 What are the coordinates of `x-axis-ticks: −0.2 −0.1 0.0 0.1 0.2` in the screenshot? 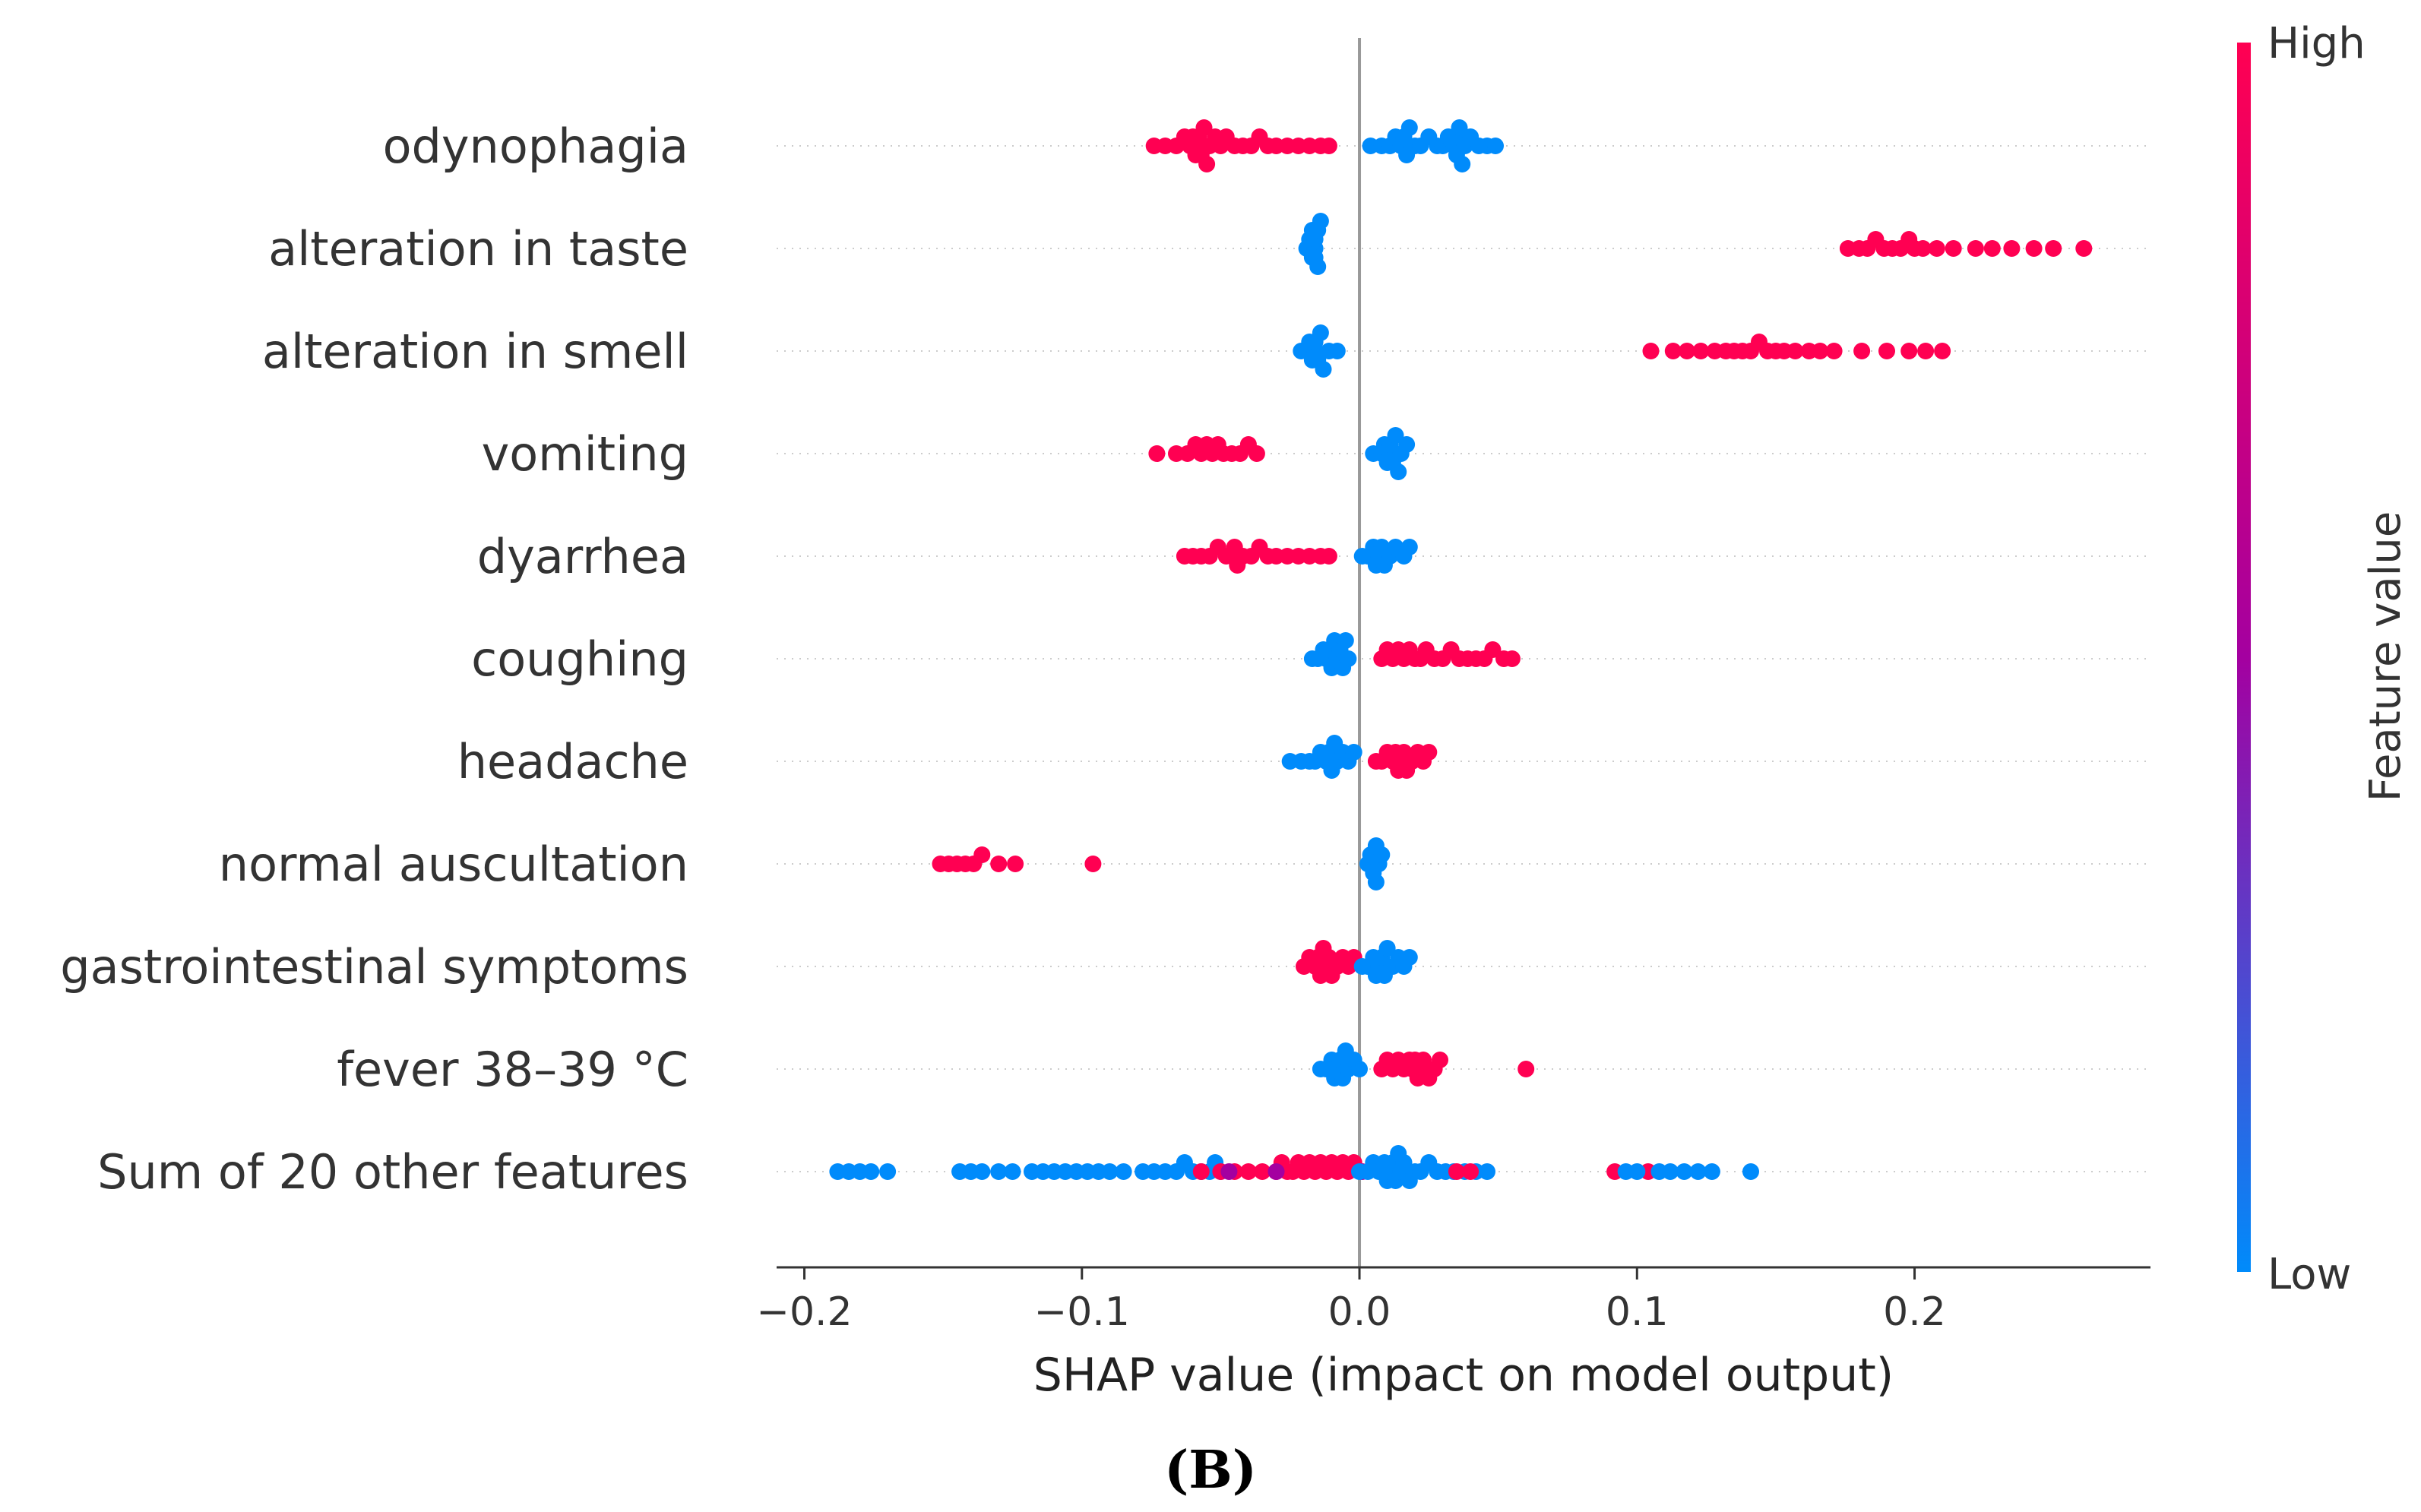 It's located at (1351, 1301).